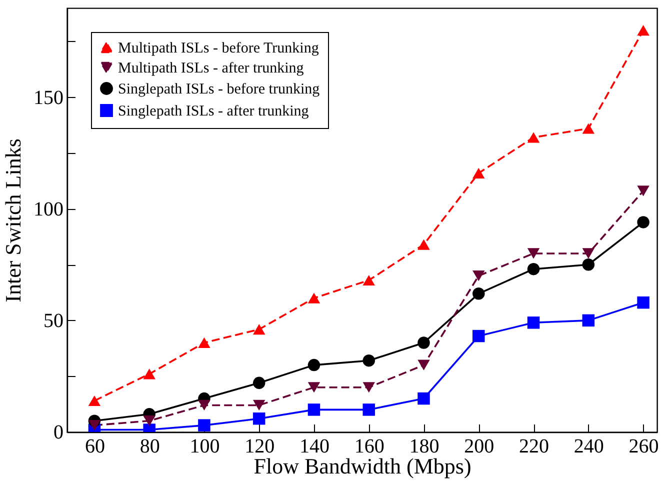  Describe the element at coordinates (211, 68) in the screenshot. I see `legend-label: Multipath ISLs - after trunking` at that location.